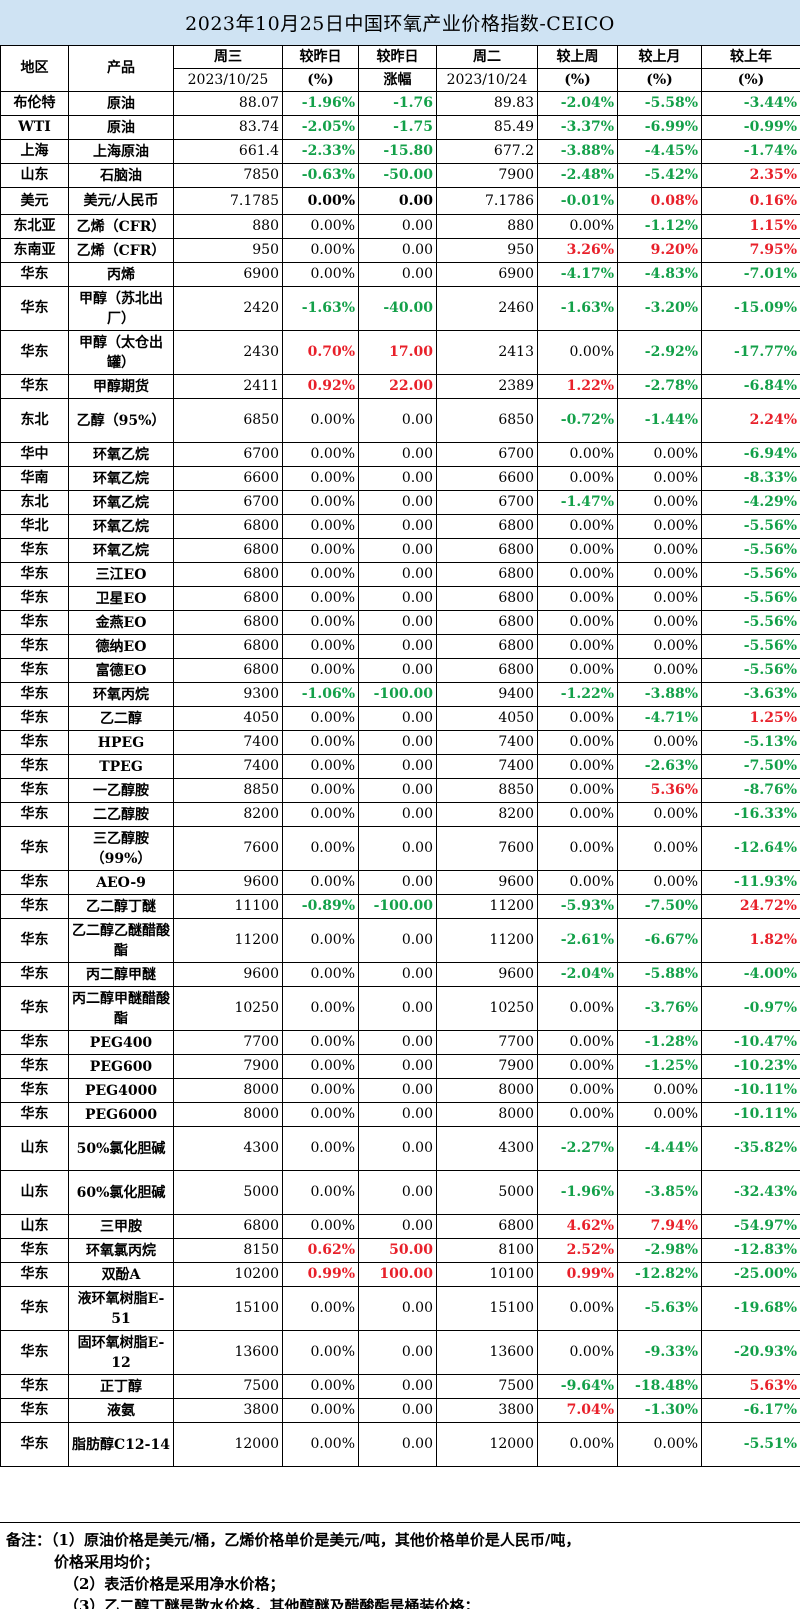 This screenshot has width=800, height=1609. Describe the element at coordinates (228, 478) in the screenshot. I see `cell-wed-price: 6600` at that location.